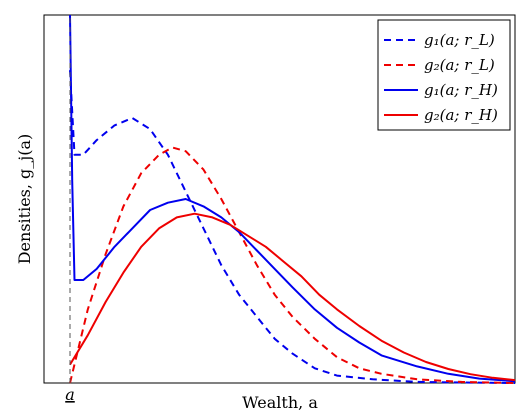 The height and width of the screenshot is (419, 528). Describe the element at coordinates (280, 402) in the screenshot. I see `x-axis-label: Wealth, a` at that location.